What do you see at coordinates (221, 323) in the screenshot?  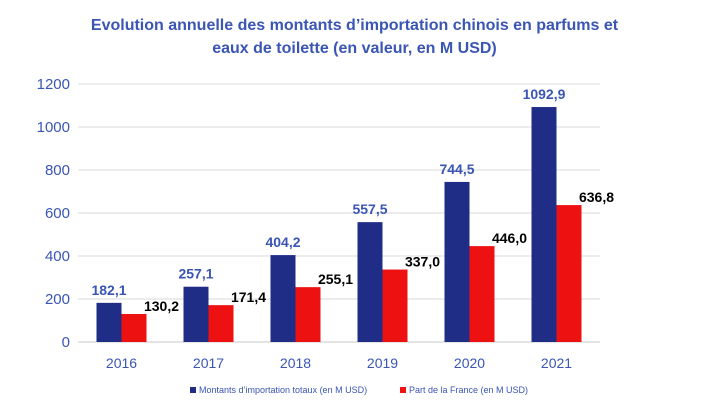 I see `bar-france-2017` at bounding box center [221, 323].